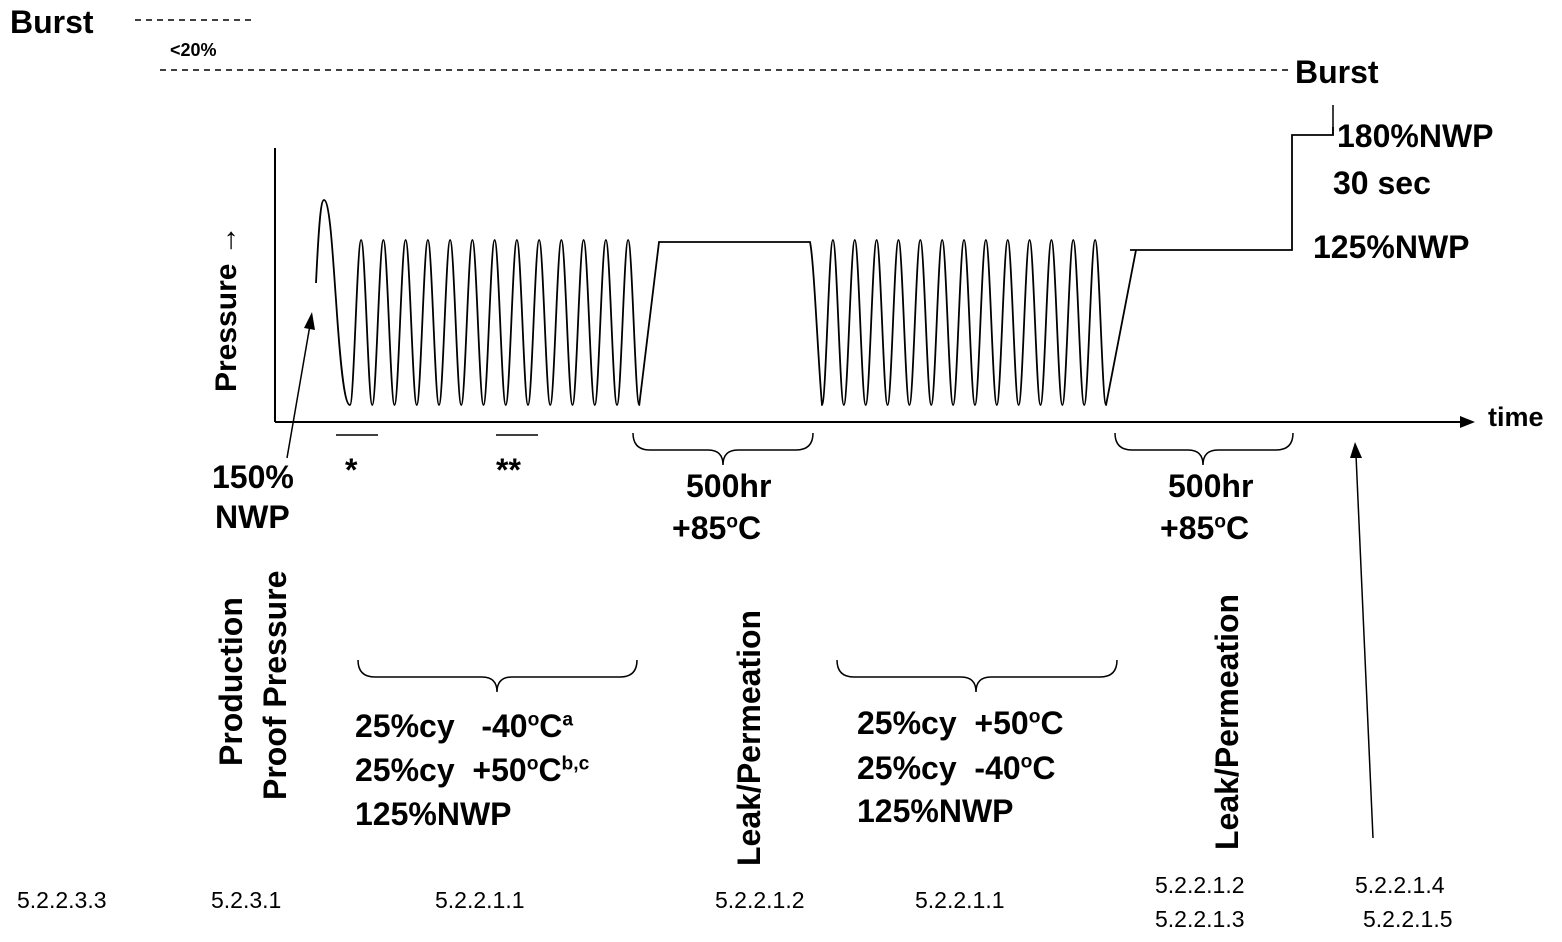  What do you see at coordinates (246, 900) in the screenshot?
I see `section-ref-2: 5.2.3.1` at bounding box center [246, 900].